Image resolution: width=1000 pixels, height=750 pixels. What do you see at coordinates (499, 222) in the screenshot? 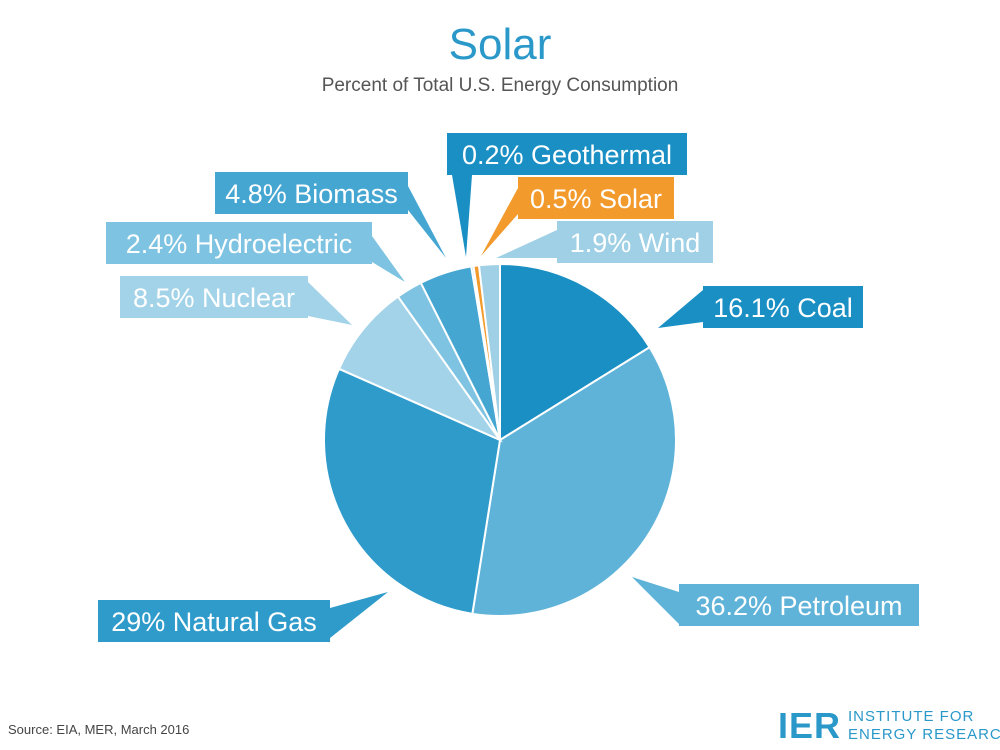
I see `label-pointer-solar` at bounding box center [499, 222].